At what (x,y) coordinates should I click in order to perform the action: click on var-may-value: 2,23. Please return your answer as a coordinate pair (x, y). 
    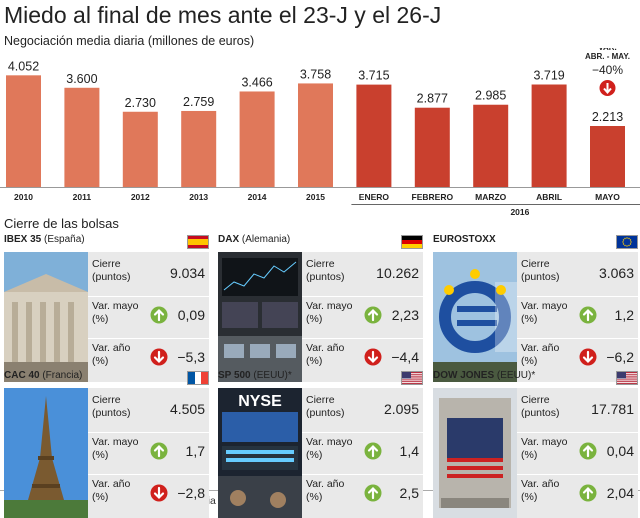
    Looking at the image, I should click on (405, 315).